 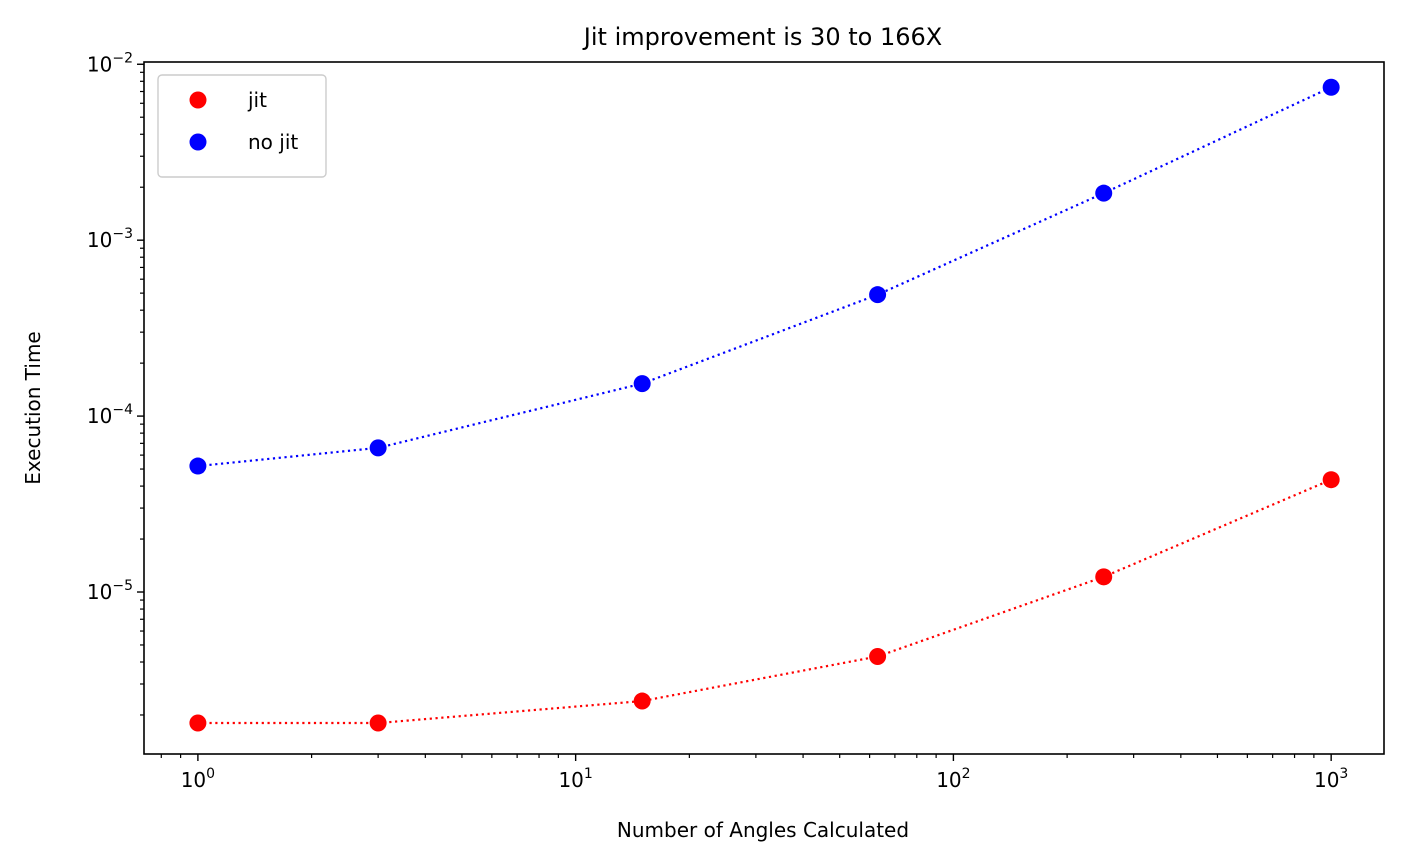 I want to click on x-tick-label: 10³, so click(x=1331, y=779).